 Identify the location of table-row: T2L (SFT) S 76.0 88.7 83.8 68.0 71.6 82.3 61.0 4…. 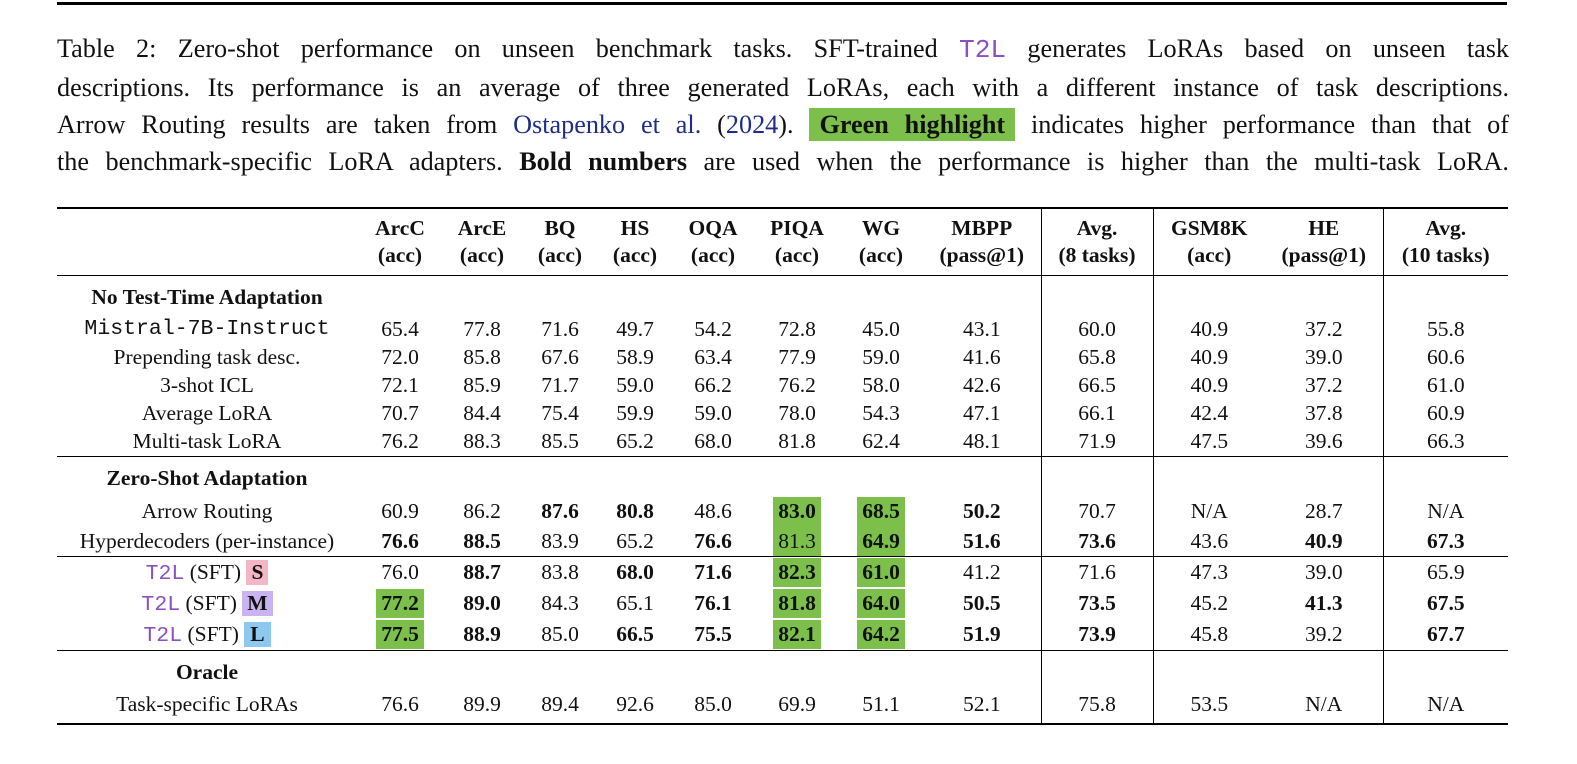
(782, 572).